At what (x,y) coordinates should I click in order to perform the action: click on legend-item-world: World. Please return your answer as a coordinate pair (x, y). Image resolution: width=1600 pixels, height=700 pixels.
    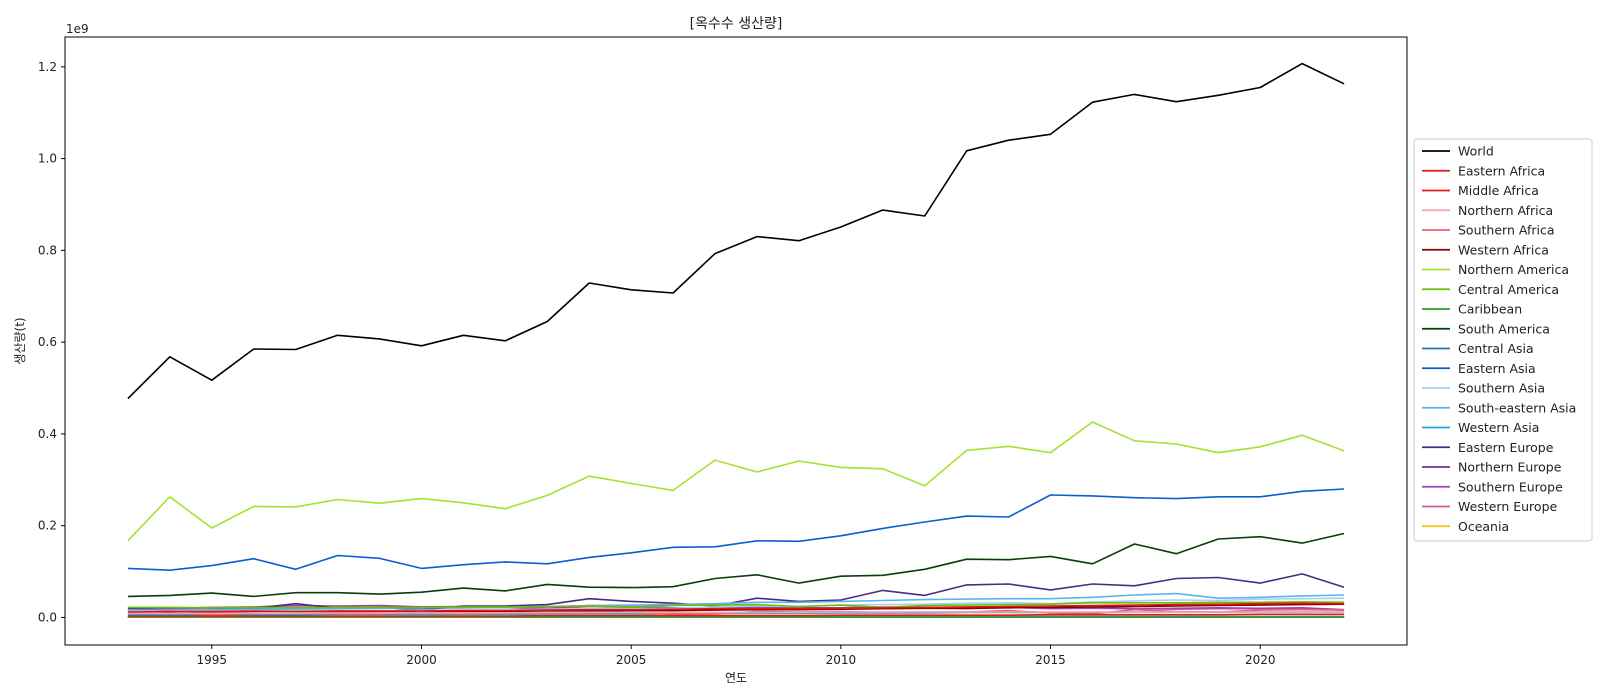
    Looking at the image, I should click on (1458, 151).